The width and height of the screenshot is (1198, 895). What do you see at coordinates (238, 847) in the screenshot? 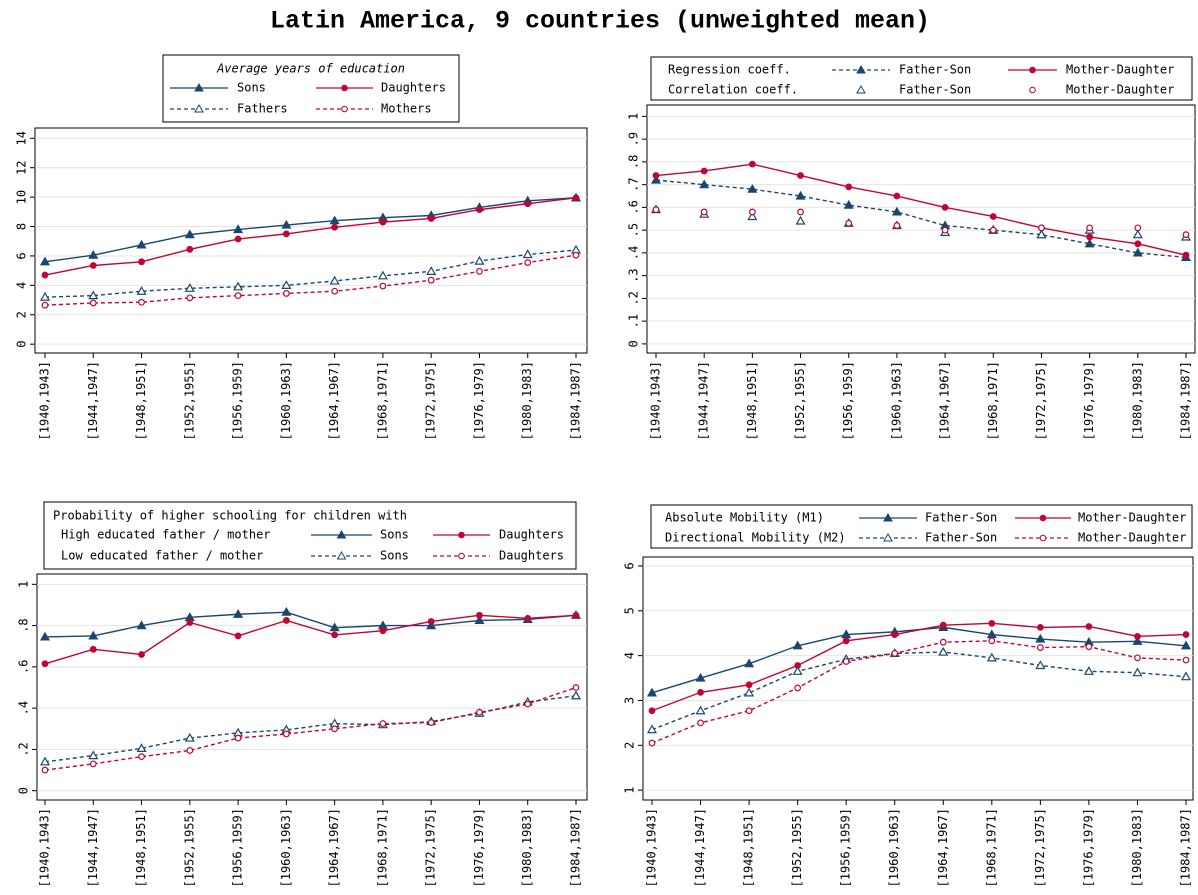
I see `x-tick-label: [1956,1959]` at bounding box center [238, 847].